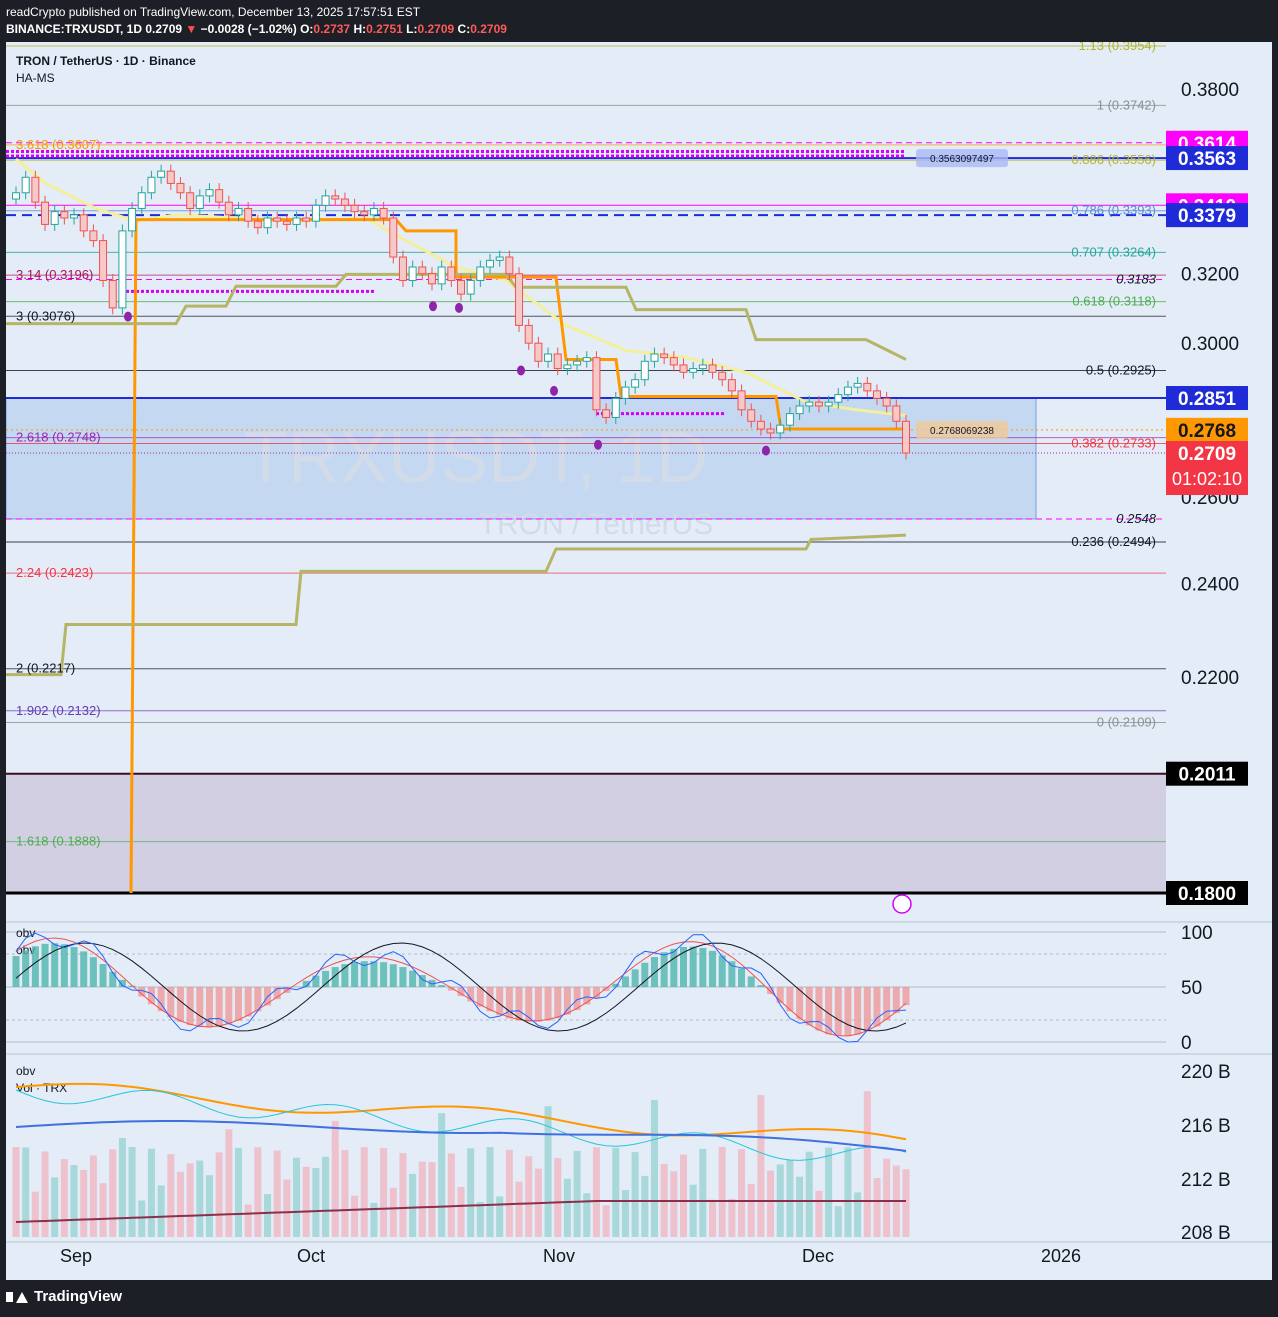 The width and height of the screenshot is (1278, 1317). I want to click on vol-tick: 208 B, so click(1206, 1233).